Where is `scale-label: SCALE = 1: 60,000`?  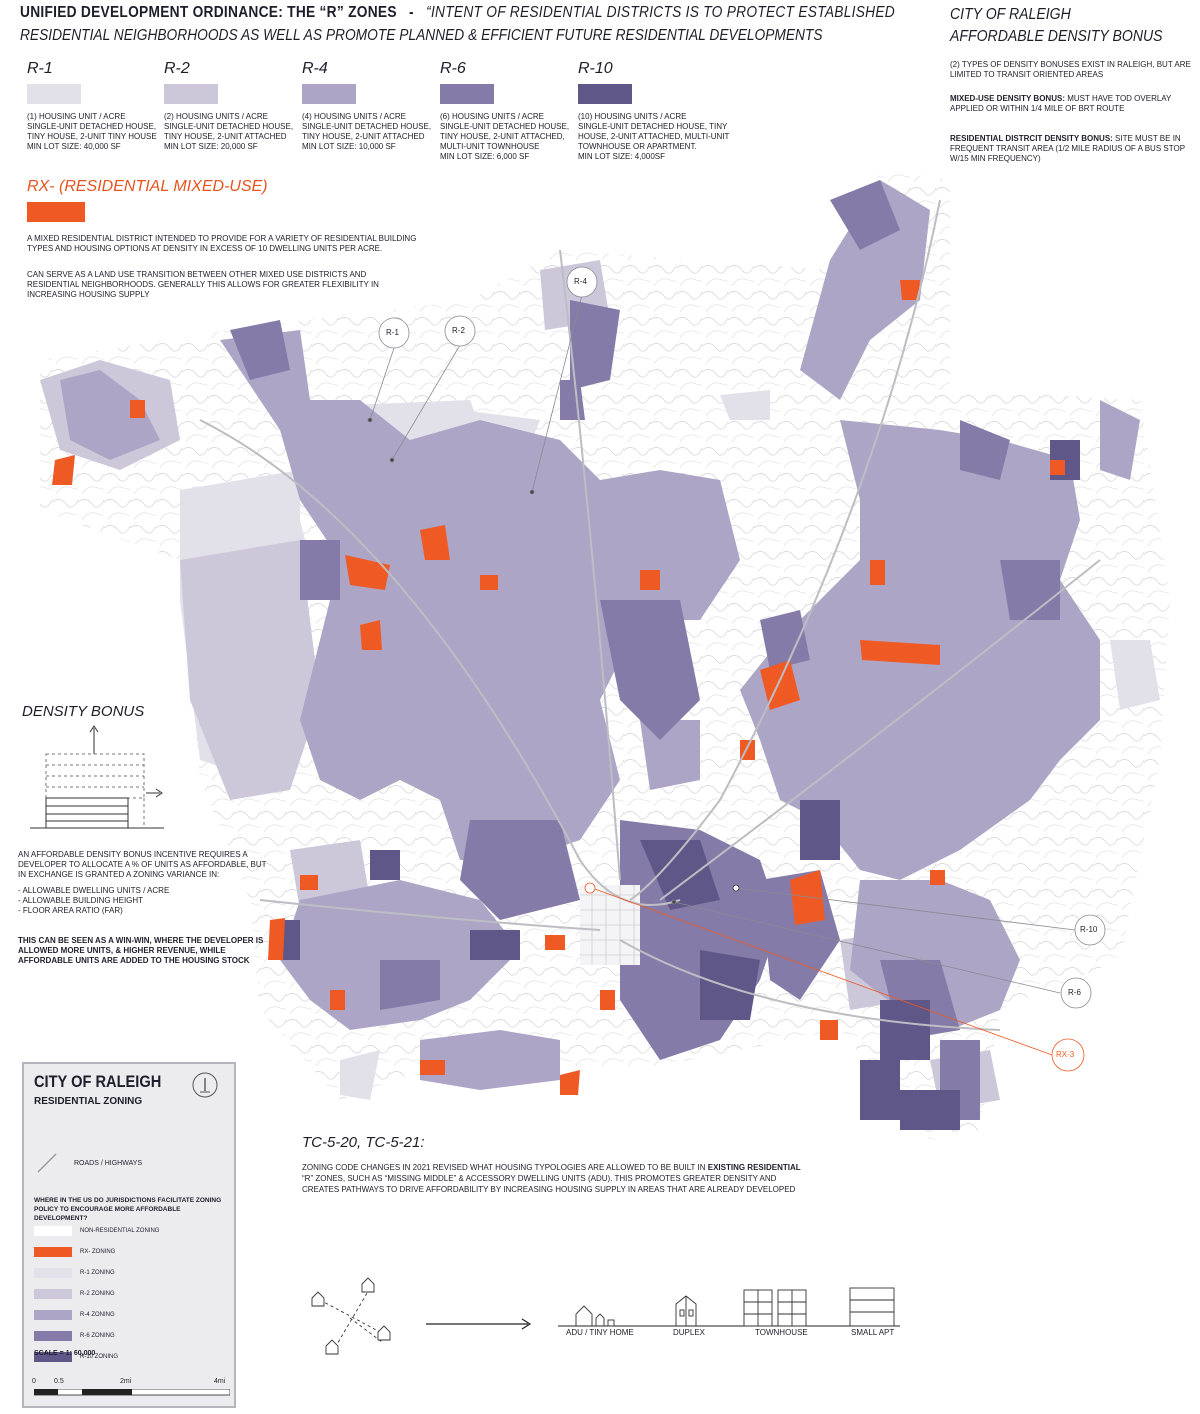 scale-label: SCALE = 1: 60,000 is located at coordinates (65, 1353).